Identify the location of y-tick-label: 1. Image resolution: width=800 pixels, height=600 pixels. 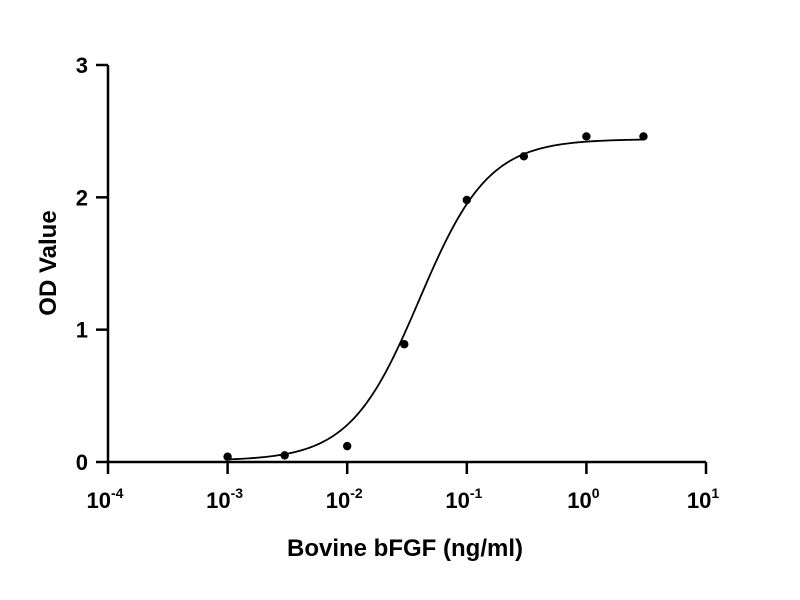
(82, 330).